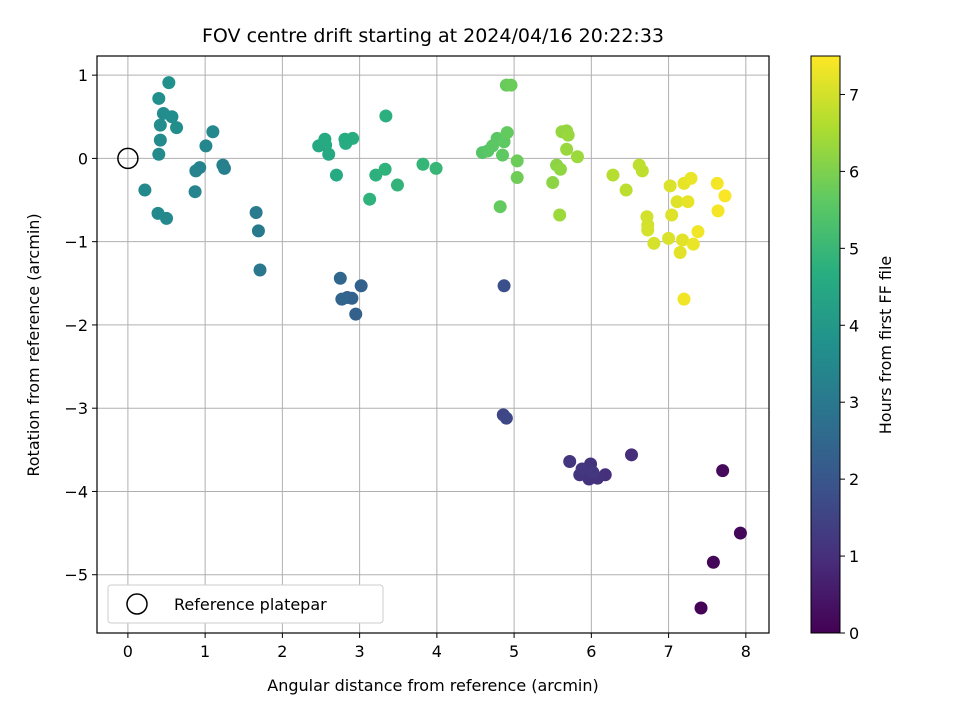 The height and width of the screenshot is (720, 960). I want to click on x-axis: 0 1 2 3 4 5 6 7 8, so click(437, 647).